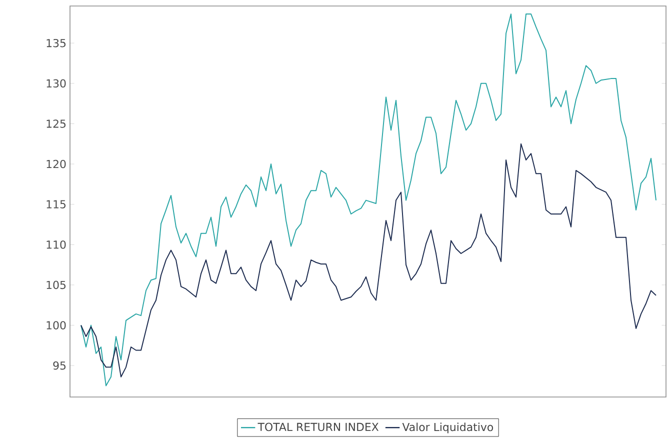 This screenshot has width=668, height=444. What do you see at coordinates (59, 365) in the screenshot?
I see `y-tick-label: 95` at bounding box center [59, 365].